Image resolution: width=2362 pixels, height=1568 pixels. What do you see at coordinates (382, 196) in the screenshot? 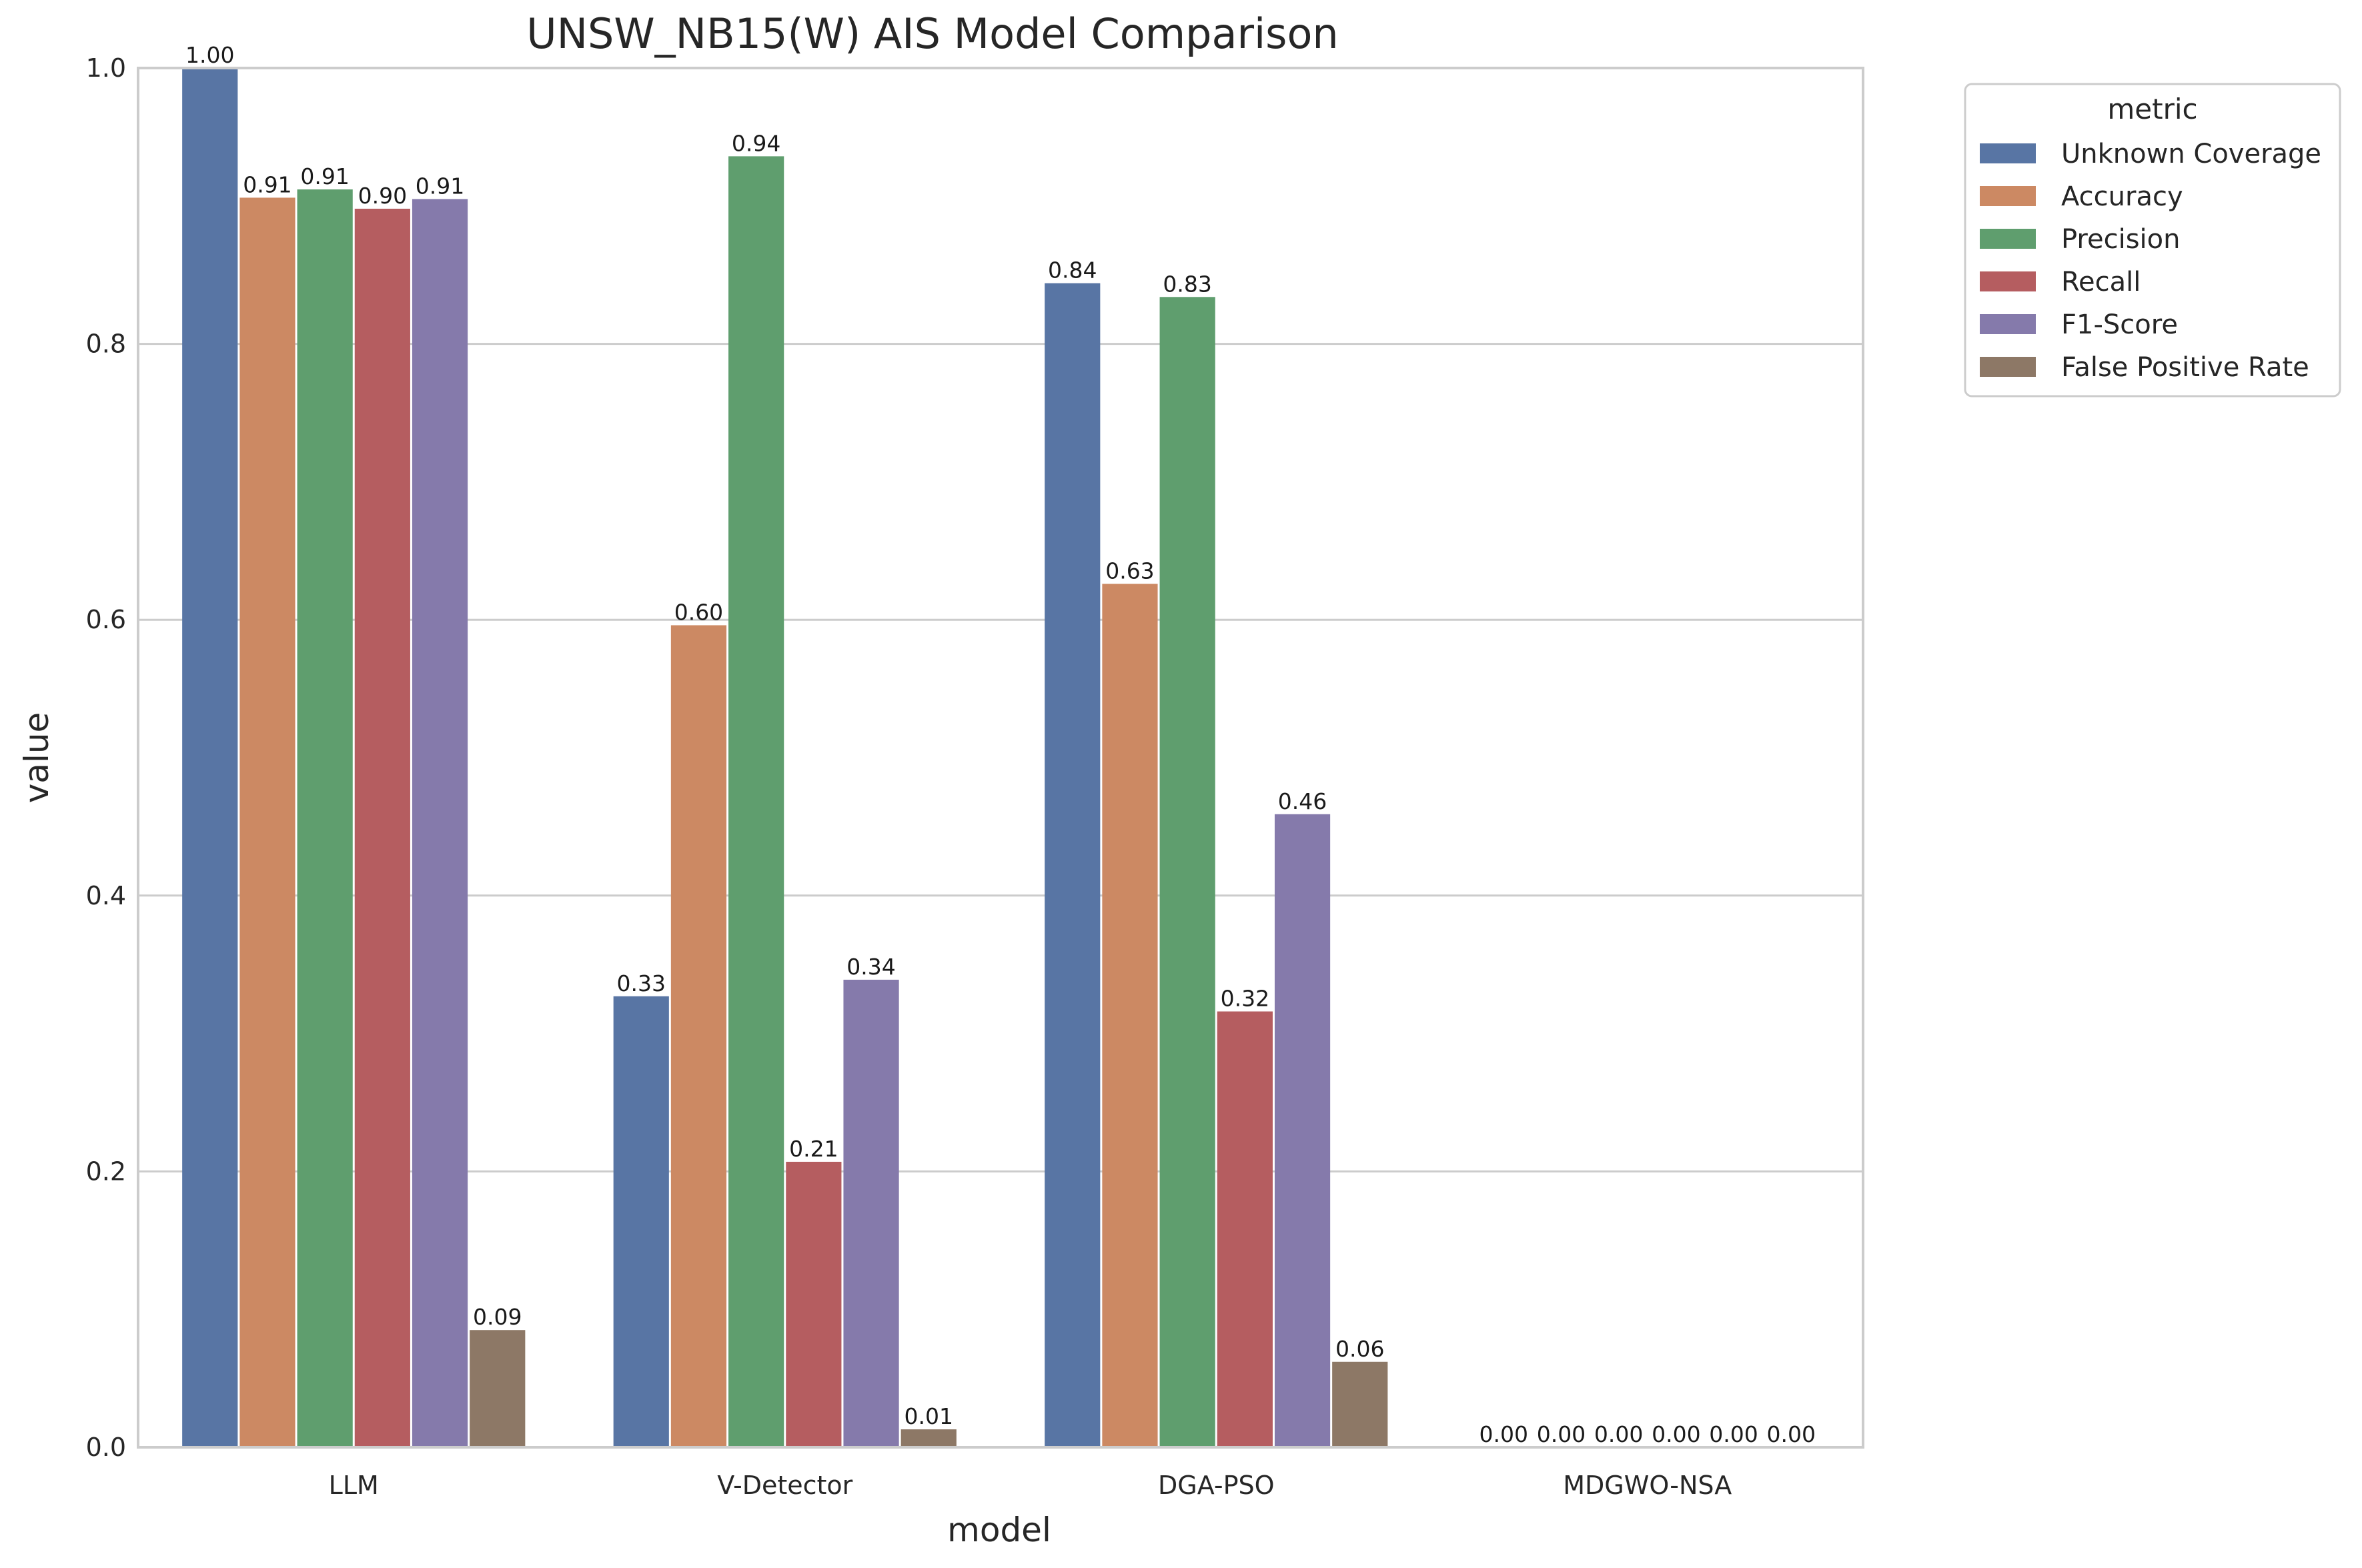
I see `bar-value-label: 0.90` at bounding box center [382, 196].